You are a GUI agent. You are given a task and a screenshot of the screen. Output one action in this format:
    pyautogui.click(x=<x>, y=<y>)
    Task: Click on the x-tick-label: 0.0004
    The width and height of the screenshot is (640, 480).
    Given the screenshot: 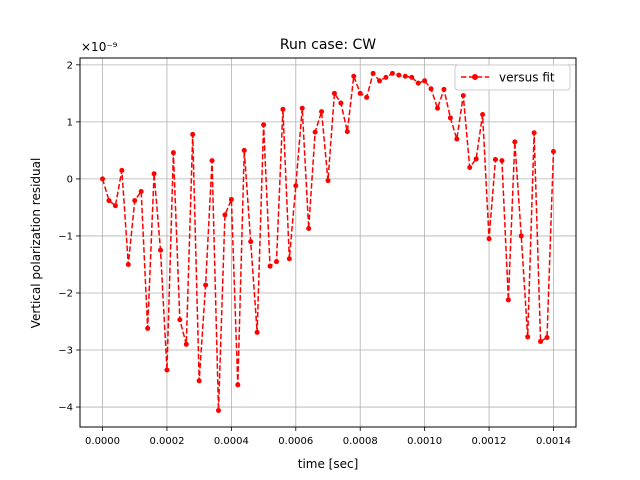 What is the action you would take?
    pyautogui.click(x=231, y=441)
    